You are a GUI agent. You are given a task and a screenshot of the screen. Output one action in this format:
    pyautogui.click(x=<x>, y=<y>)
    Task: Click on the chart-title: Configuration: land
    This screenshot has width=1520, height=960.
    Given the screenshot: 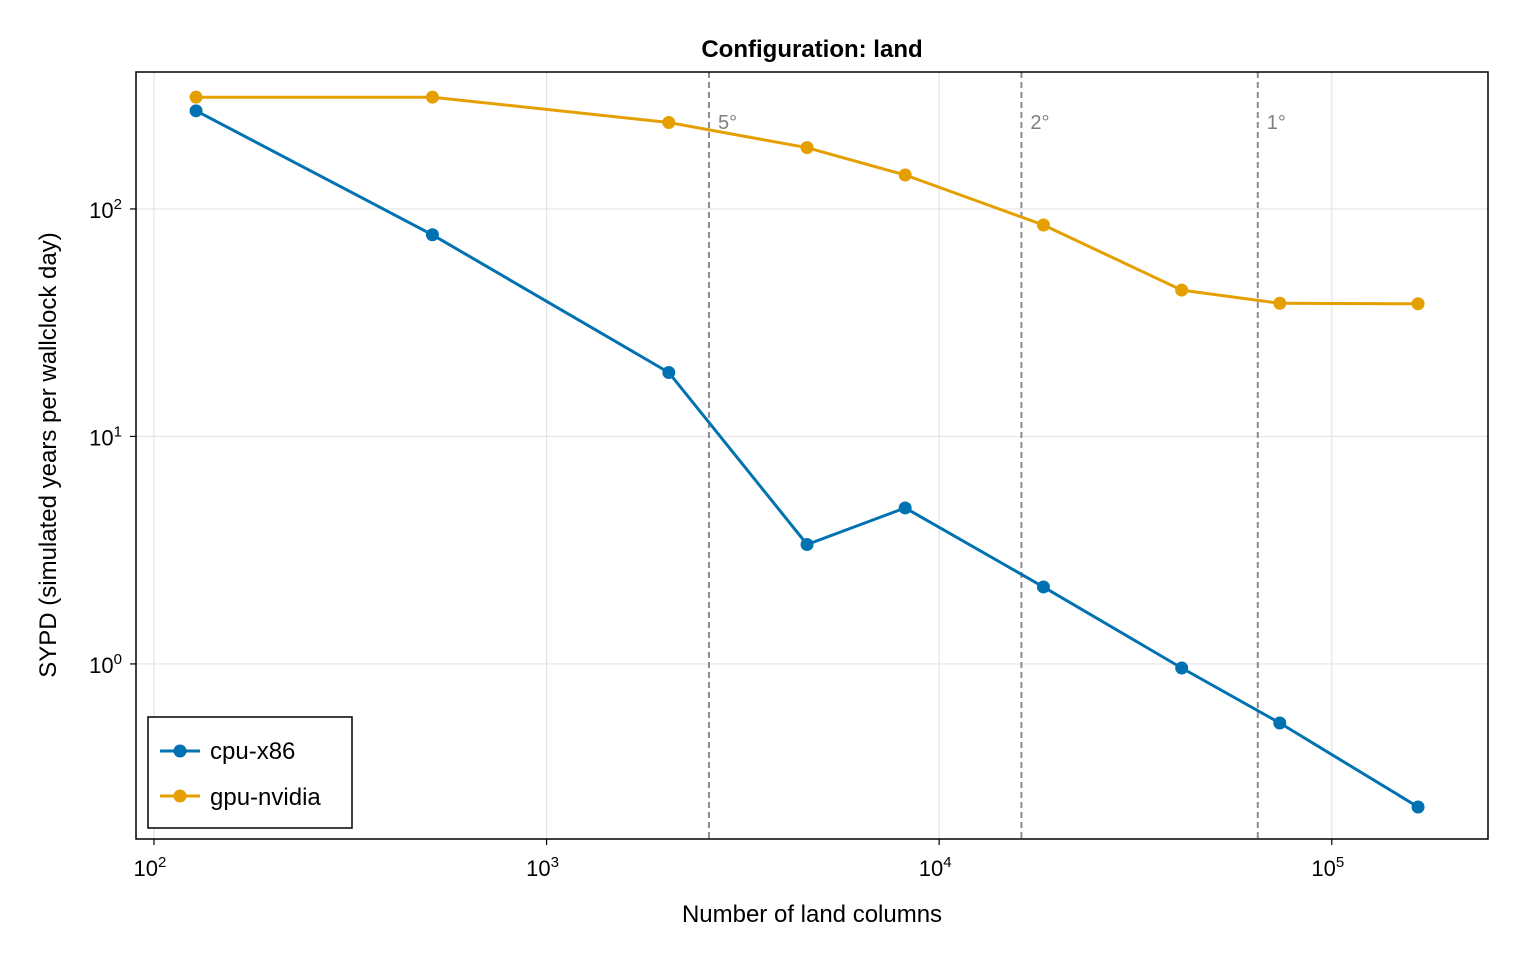 What is the action you would take?
    pyautogui.click(x=811, y=49)
    